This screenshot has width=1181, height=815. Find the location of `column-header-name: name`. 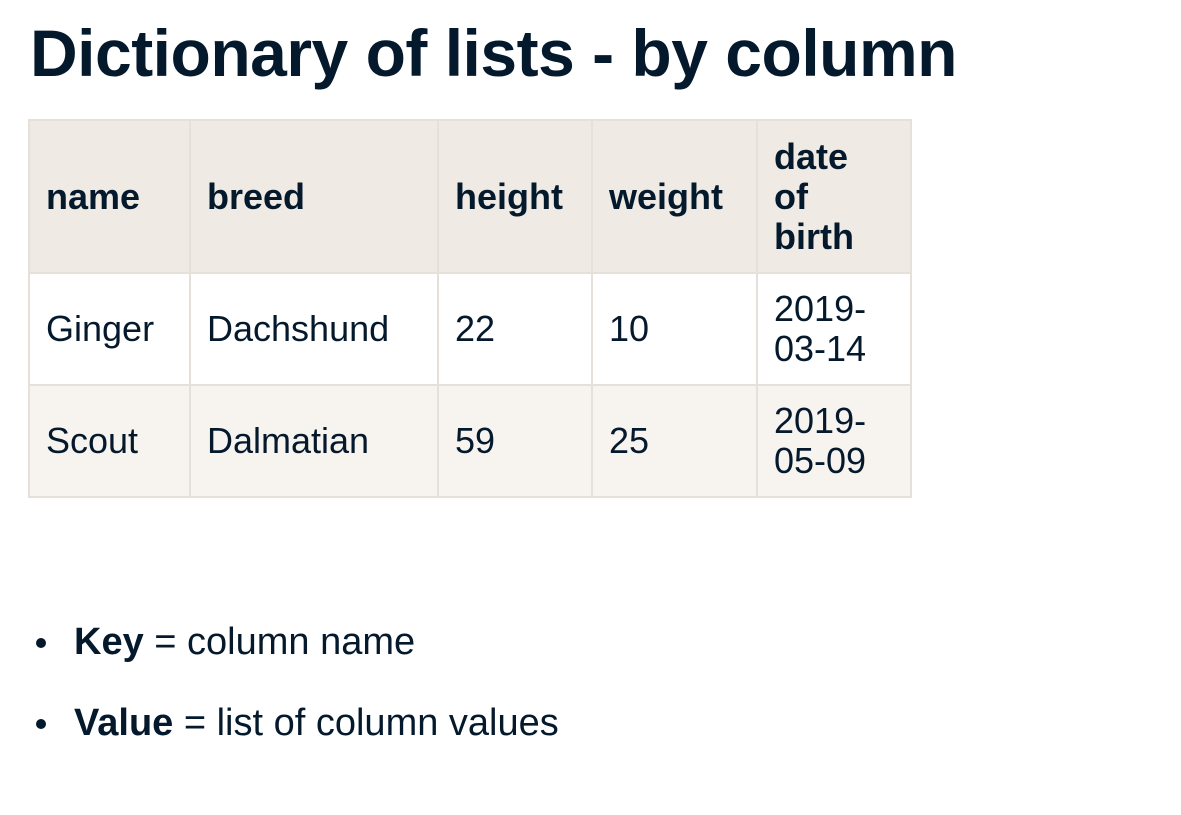

column-header-name: name is located at coordinates (109, 196).